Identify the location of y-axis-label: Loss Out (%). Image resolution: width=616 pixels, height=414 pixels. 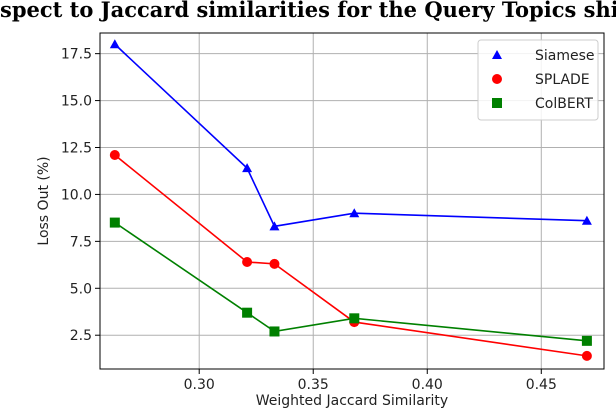
(44, 200).